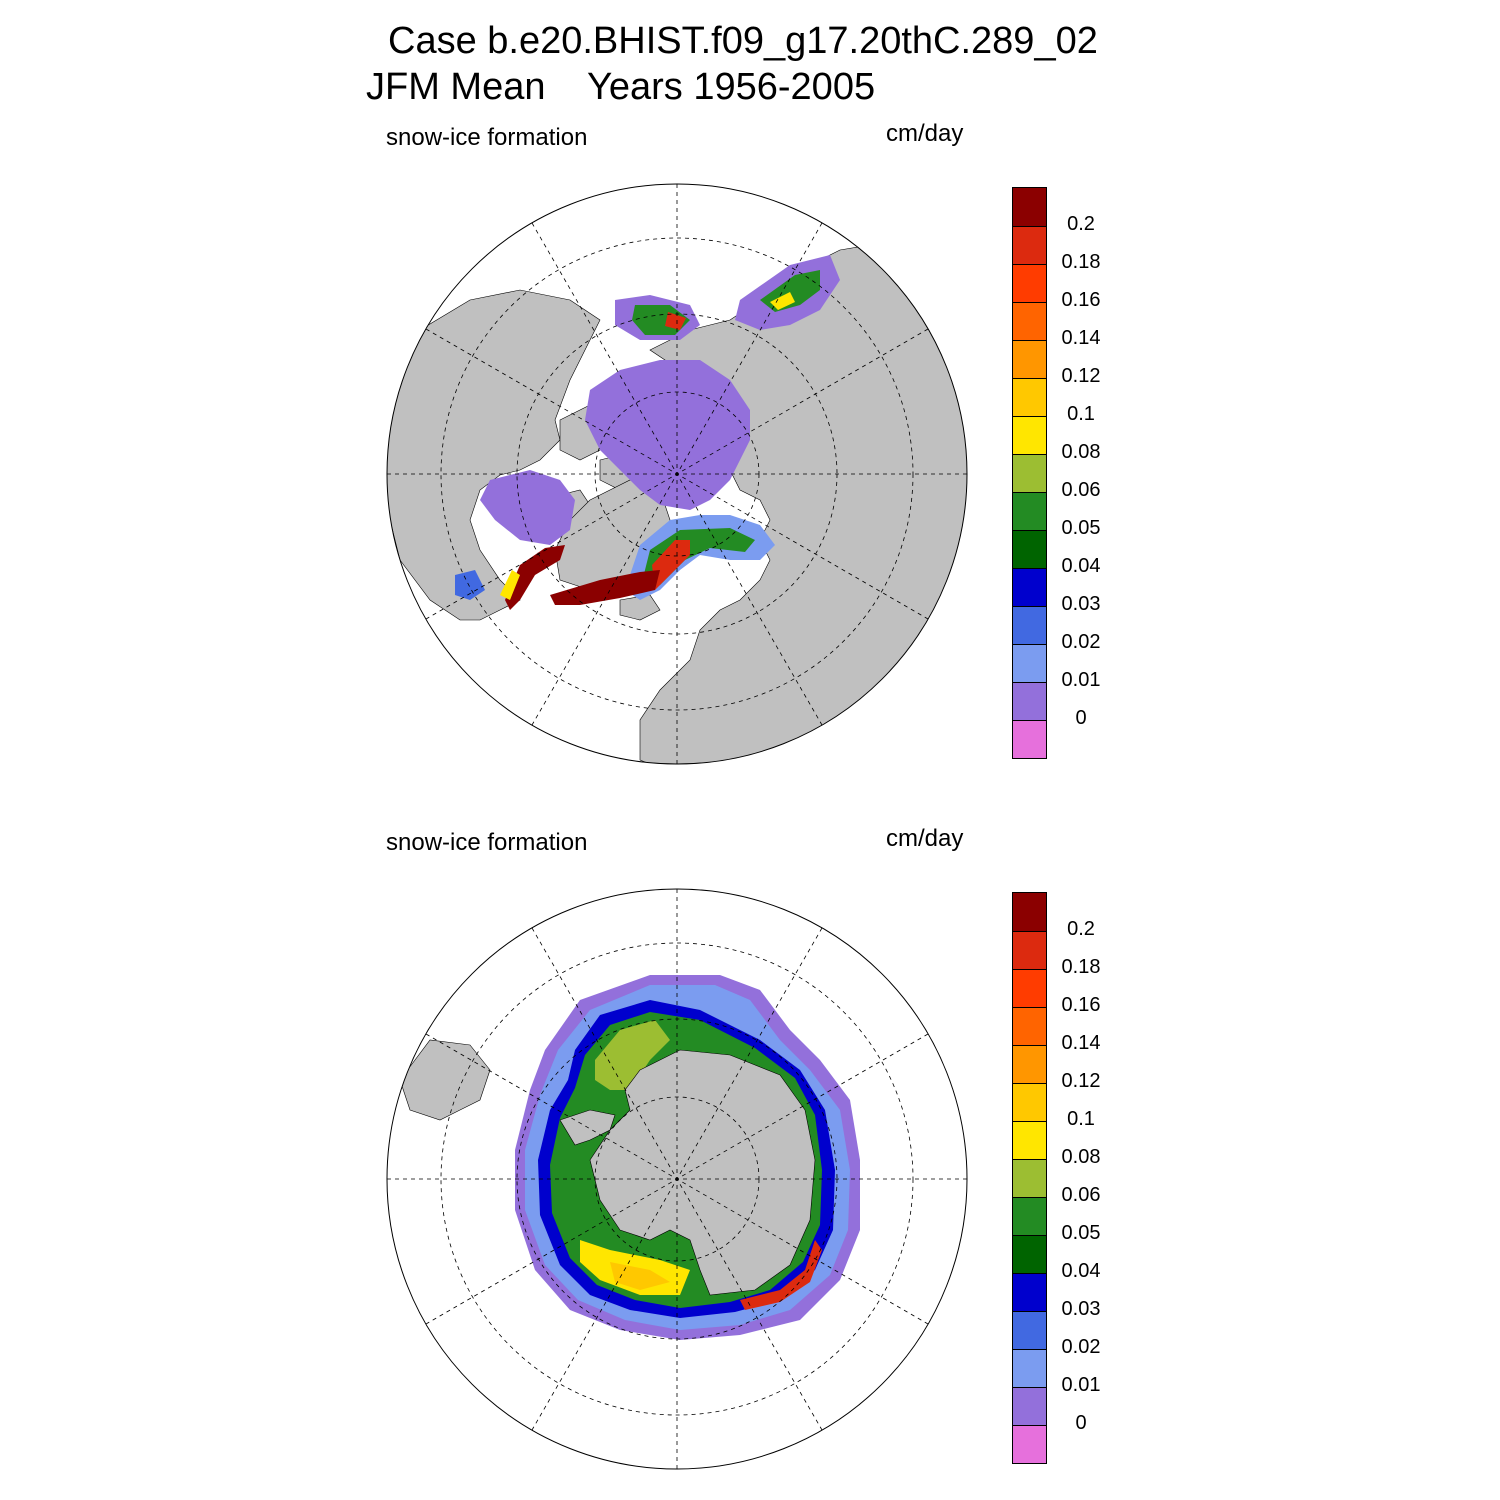 The height and width of the screenshot is (1500, 1500). I want to click on south-panel-units-label: cm/day, so click(925, 838).